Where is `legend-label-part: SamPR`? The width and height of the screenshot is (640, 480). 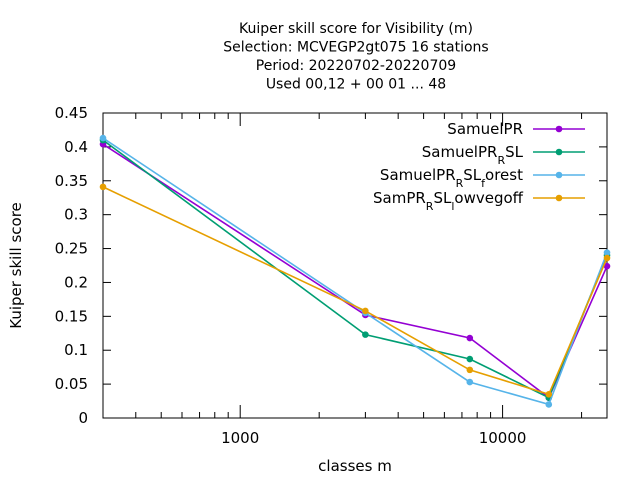 legend-label-part: SamPR is located at coordinates (399, 198).